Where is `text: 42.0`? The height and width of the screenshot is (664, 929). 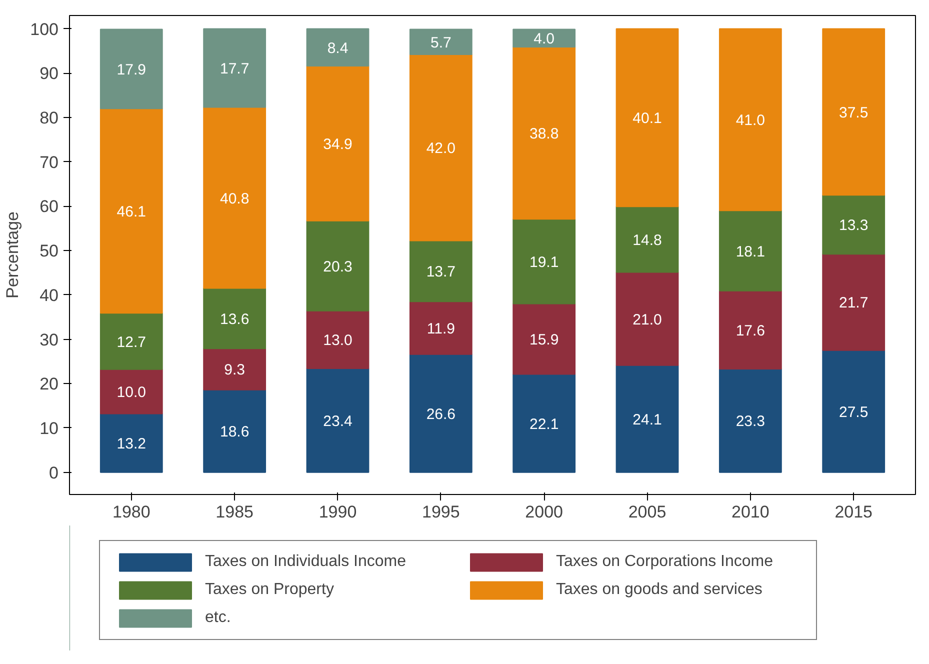
text: 42.0 is located at coordinates (441, 149).